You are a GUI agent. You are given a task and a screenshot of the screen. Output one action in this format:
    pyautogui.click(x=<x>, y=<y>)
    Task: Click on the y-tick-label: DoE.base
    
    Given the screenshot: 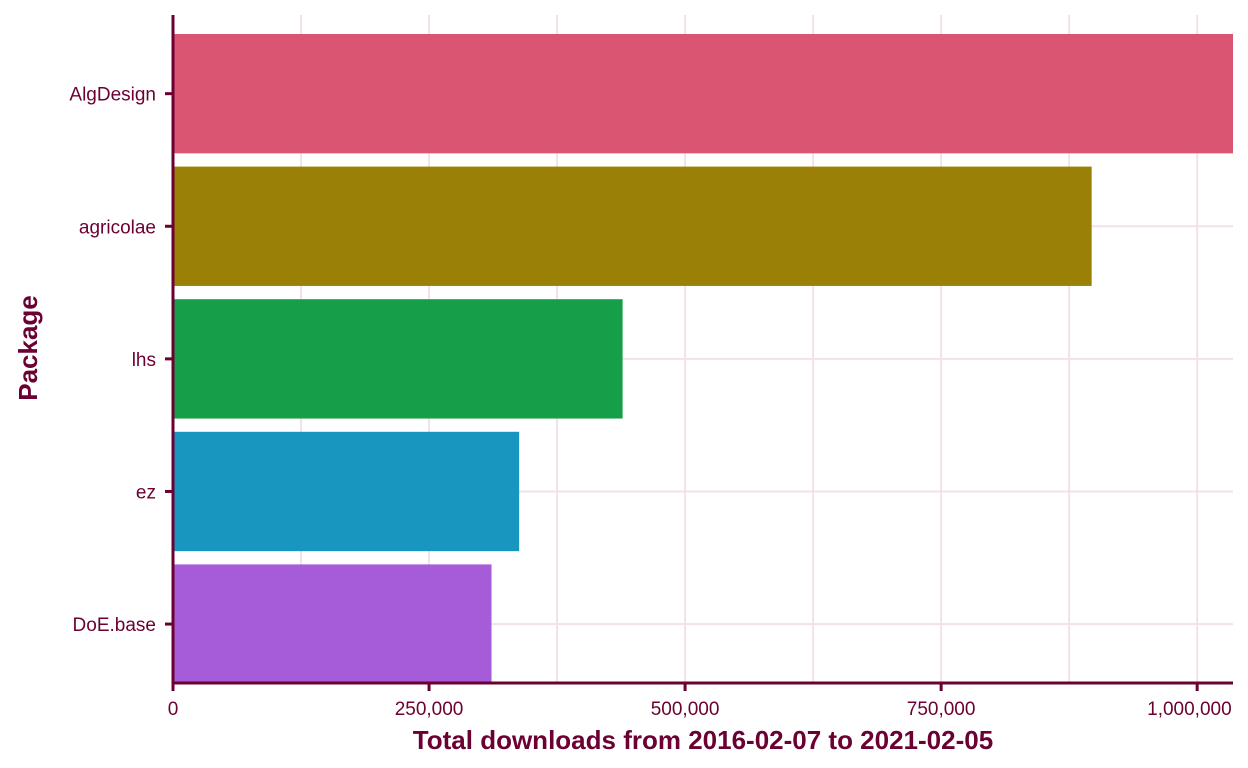 What is the action you would take?
    pyautogui.click(x=114, y=625)
    